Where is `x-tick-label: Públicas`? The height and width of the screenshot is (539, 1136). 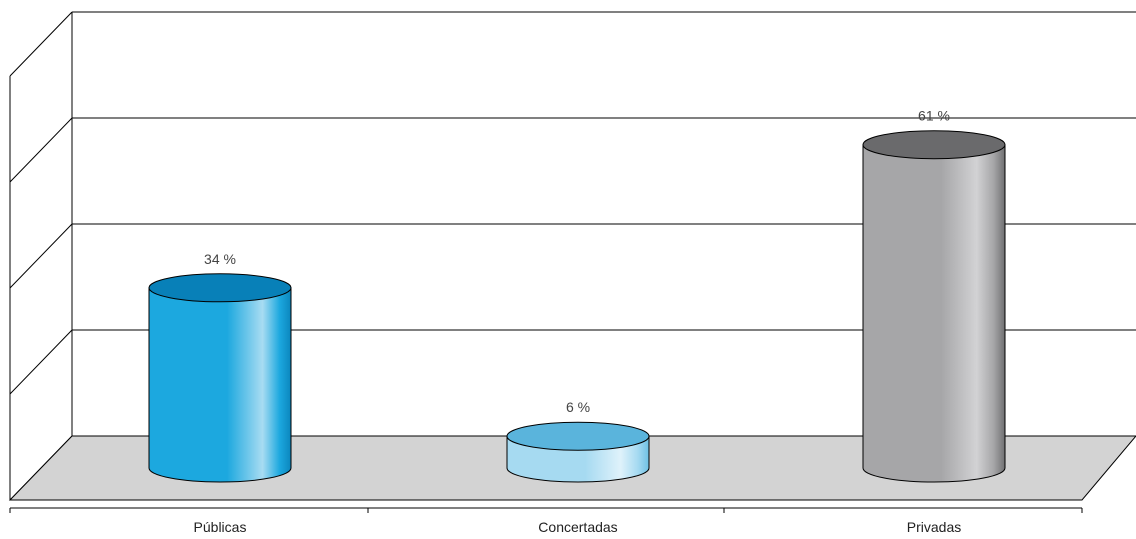 x-tick-label: Públicas is located at coordinates (220, 526).